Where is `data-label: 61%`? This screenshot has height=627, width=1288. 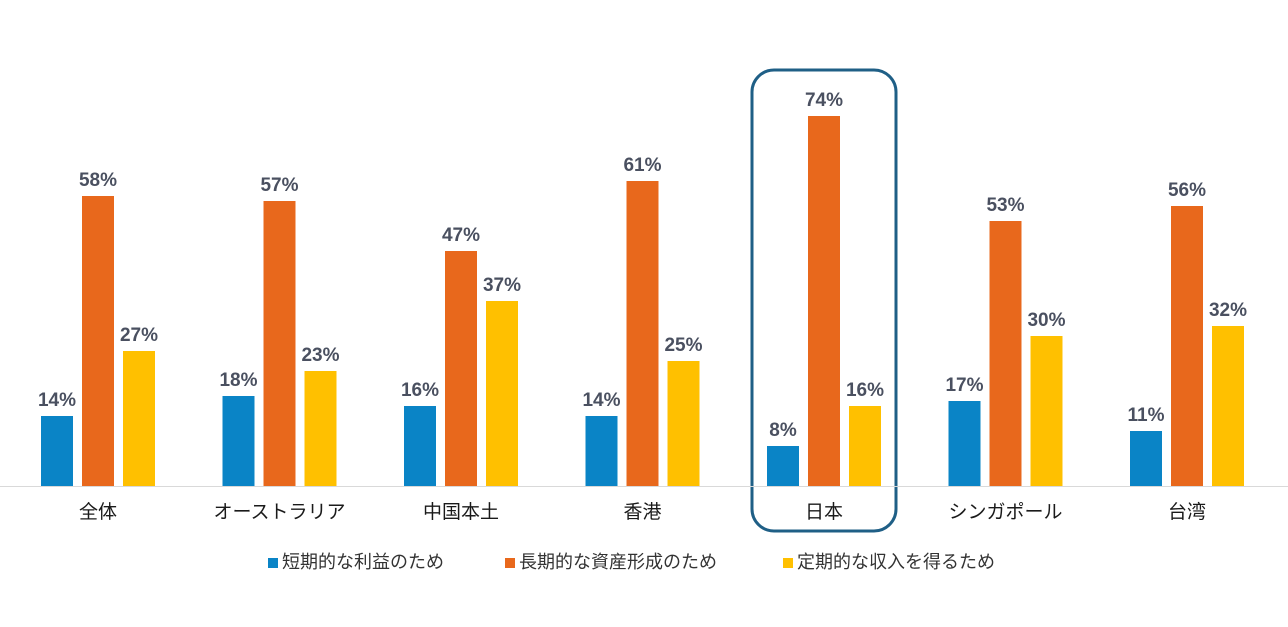 data-label: 61% is located at coordinates (642, 165).